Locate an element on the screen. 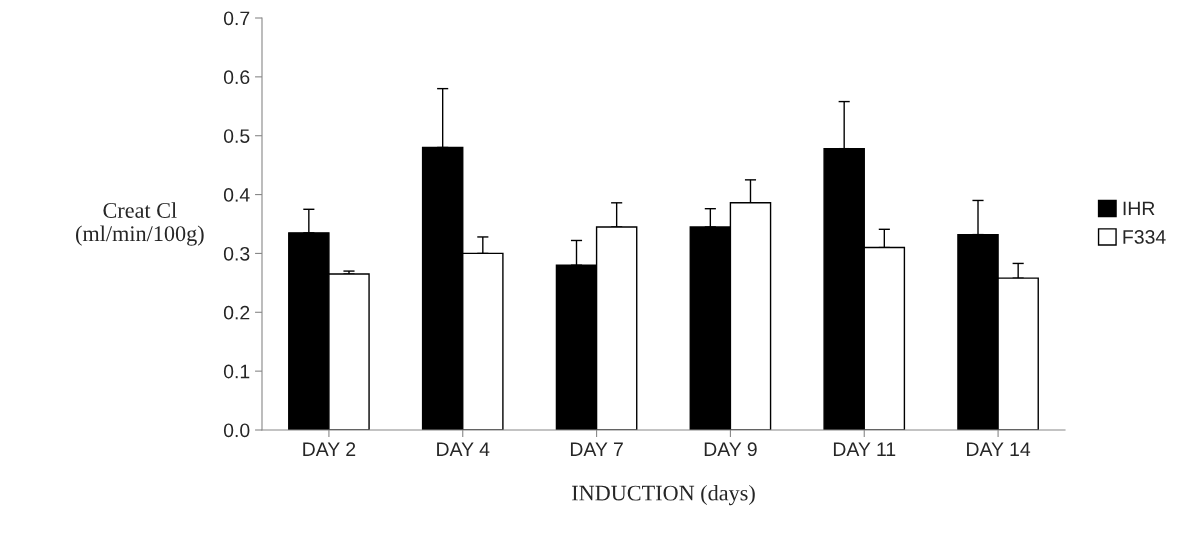 This screenshot has height=544, width=1181. y-tick-label: 0.3 is located at coordinates (236, 253).